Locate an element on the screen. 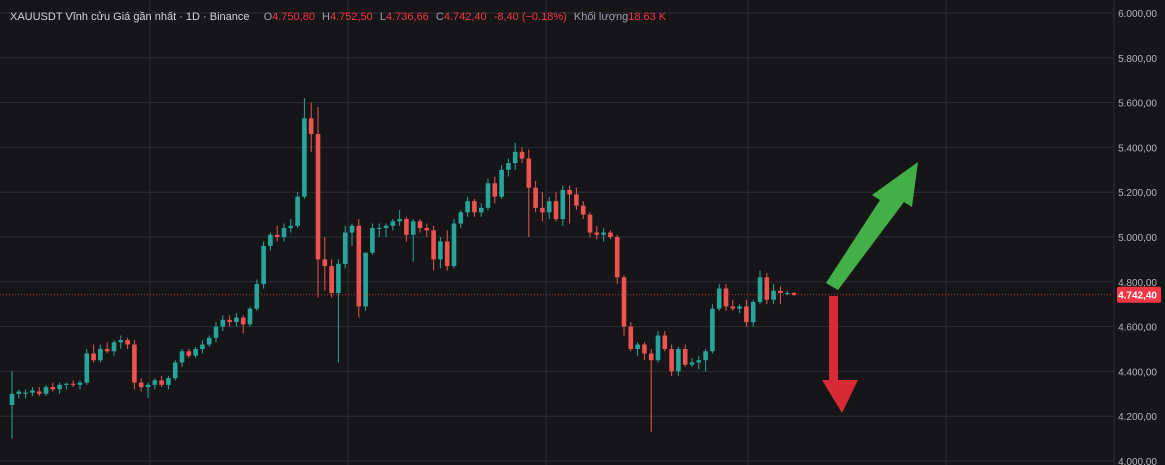  y-tick-label: 4.800,00 is located at coordinates (1137, 283).